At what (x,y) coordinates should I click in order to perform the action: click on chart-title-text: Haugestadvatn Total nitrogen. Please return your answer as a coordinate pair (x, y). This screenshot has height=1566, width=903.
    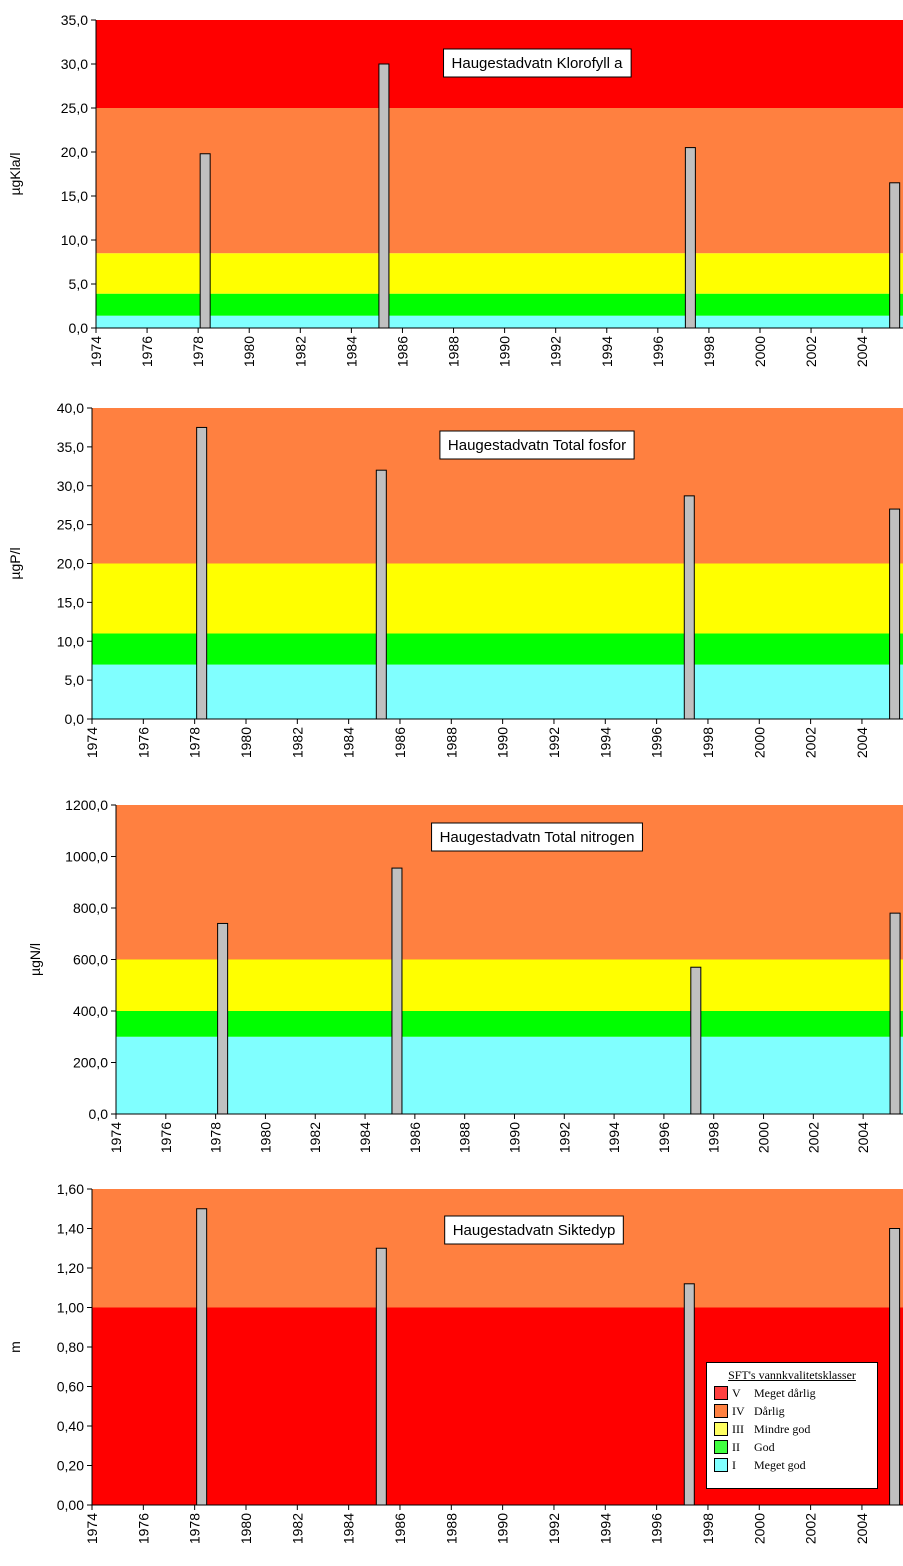
    Looking at the image, I should click on (537, 837).